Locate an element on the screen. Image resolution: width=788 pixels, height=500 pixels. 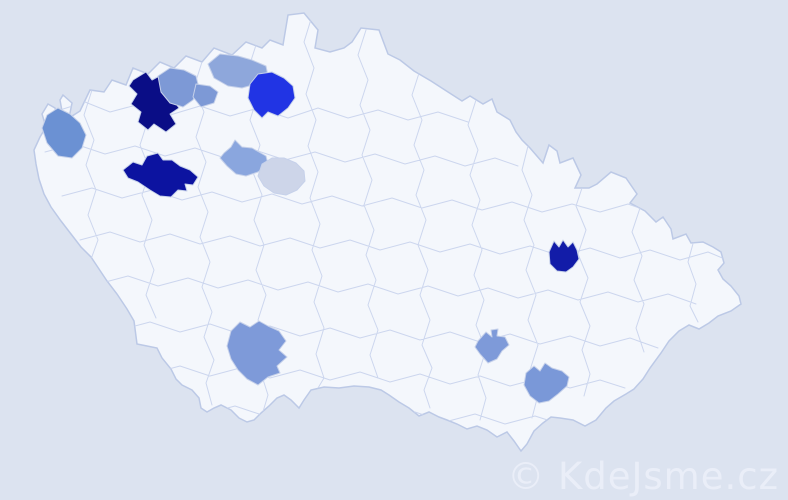
kdejsme-watermark: © KdeJsme.cz is located at coordinates (643, 476).